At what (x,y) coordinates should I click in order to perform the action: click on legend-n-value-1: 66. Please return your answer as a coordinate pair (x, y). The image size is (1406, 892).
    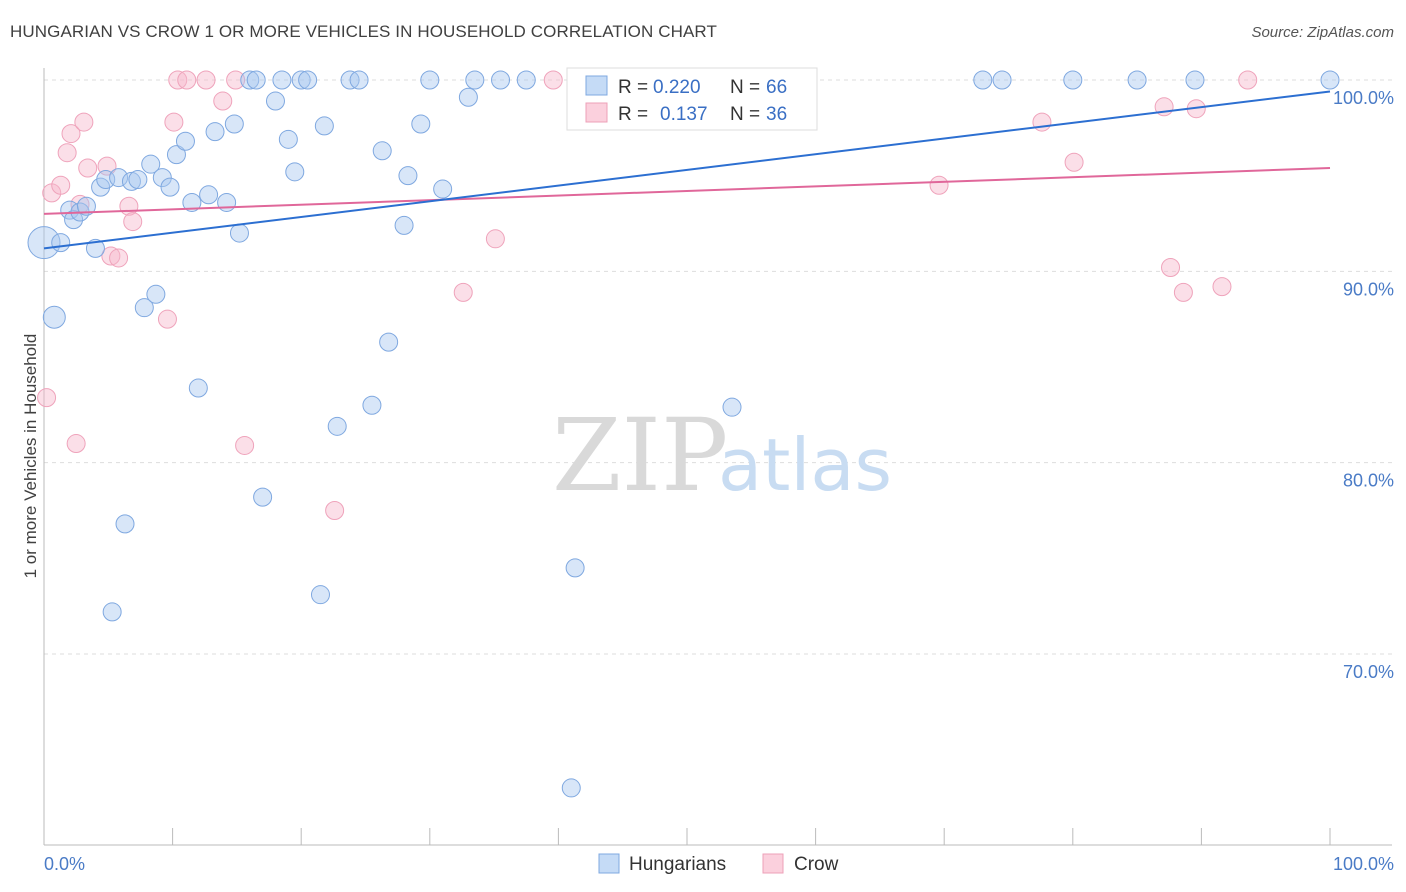
    Looking at the image, I should click on (776, 87).